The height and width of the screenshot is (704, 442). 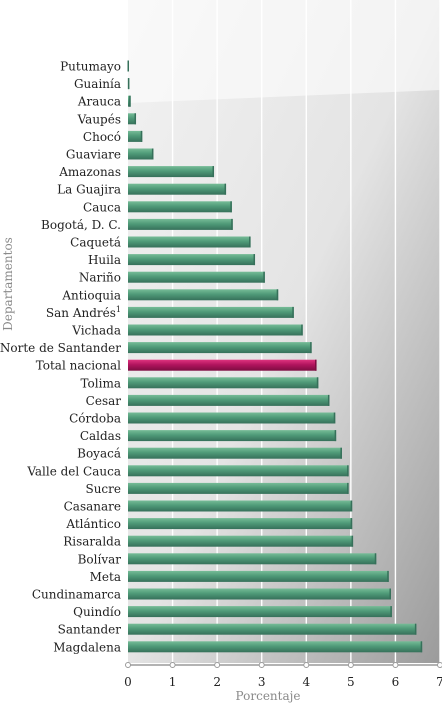 What do you see at coordinates (103, 489) in the screenshot?
I see `category-label: Sucre` at bounding box center [103, 489].